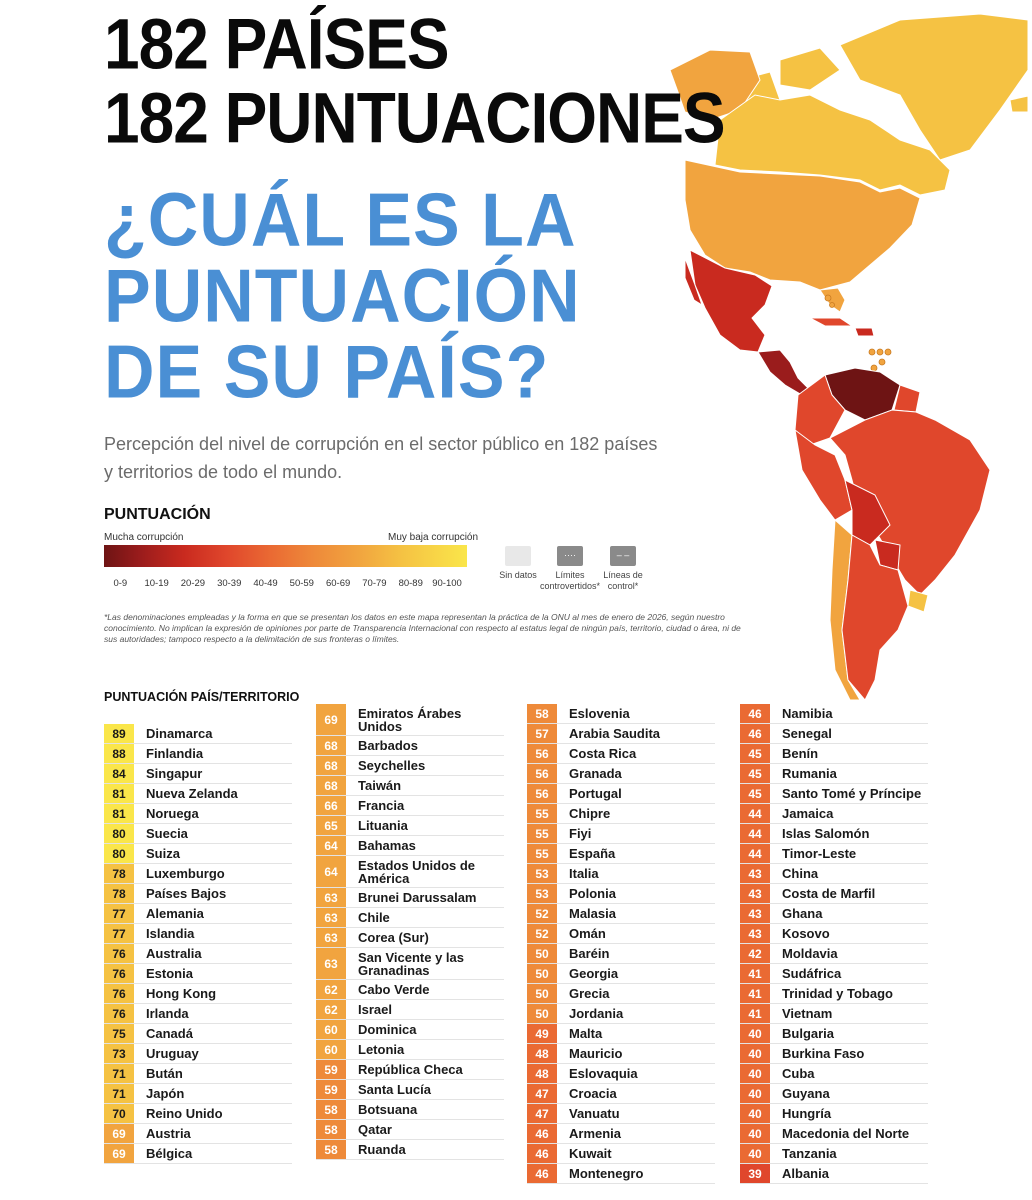 The image size is (1032, 1200). What do you see at coordinates (410, 846) in the screenshot?
I see `country-row: 64 Bahamas` at bounding box center [410, 846].